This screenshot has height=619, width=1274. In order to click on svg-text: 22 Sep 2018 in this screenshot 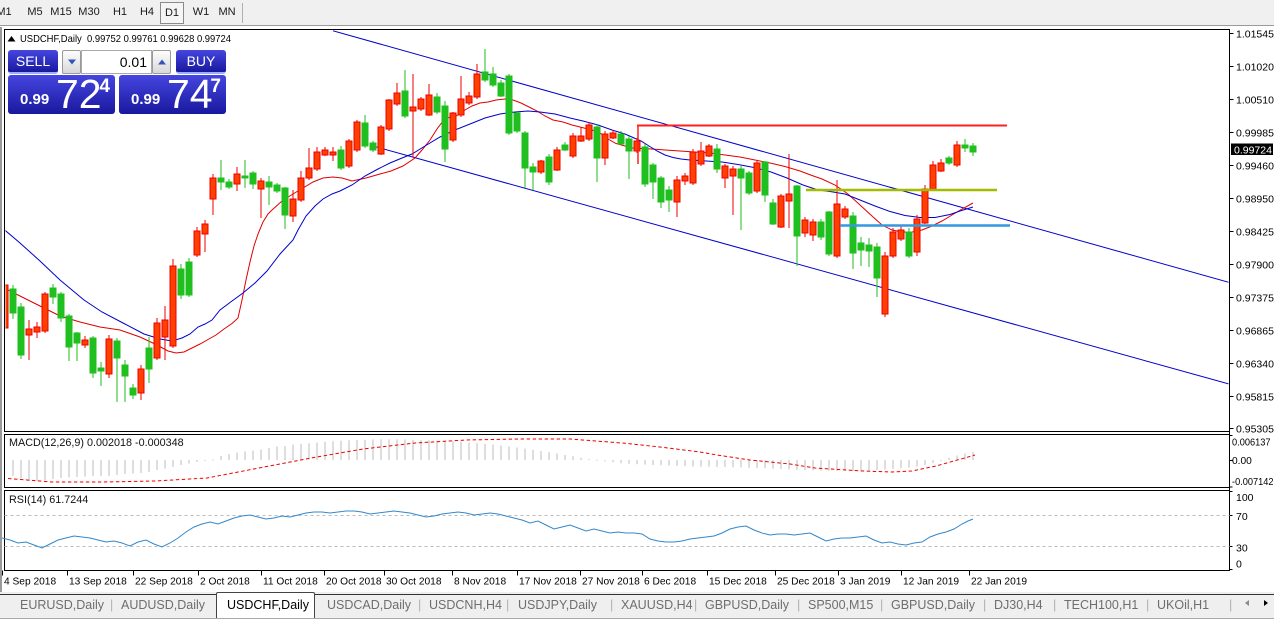, I will do `click(164, 582)`.